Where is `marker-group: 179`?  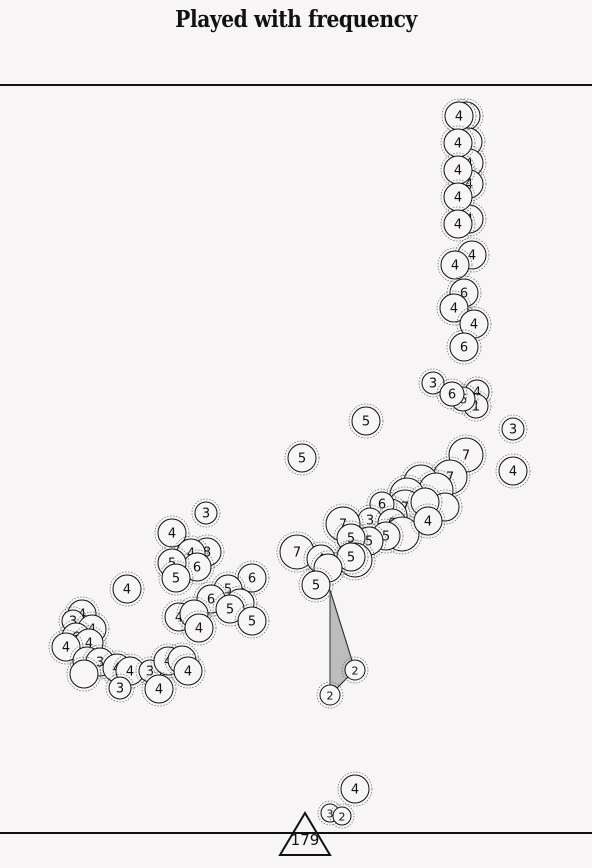 marker-group: 179 is located at coordinates (305, 833).